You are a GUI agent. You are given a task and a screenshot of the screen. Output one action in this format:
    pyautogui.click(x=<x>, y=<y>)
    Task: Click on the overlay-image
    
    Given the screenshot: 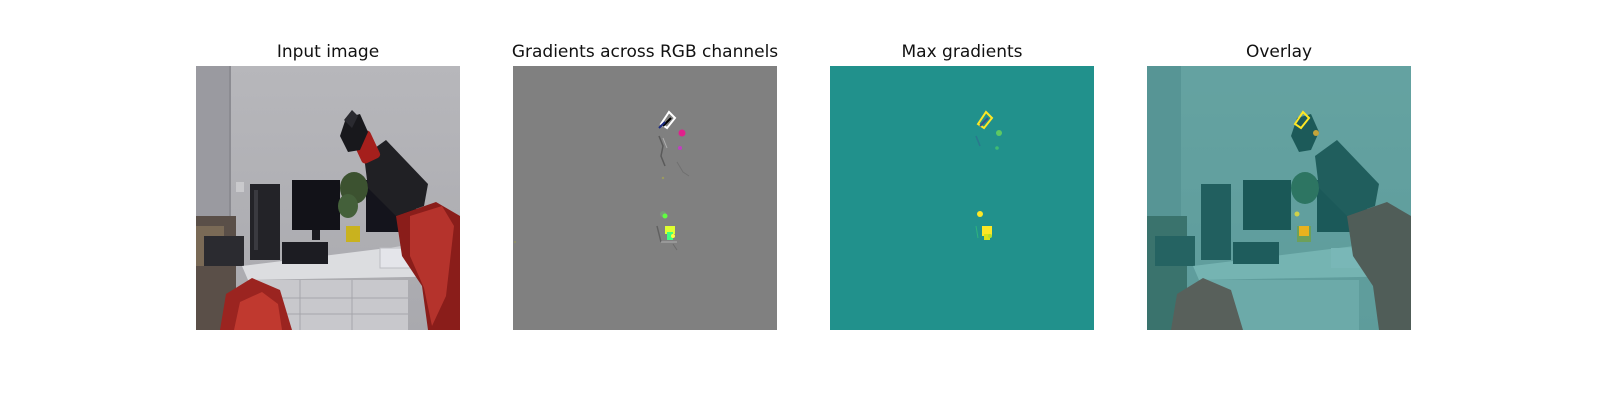 What is the action you would take?
    pyautogui.click(x=1279, y=198)
    